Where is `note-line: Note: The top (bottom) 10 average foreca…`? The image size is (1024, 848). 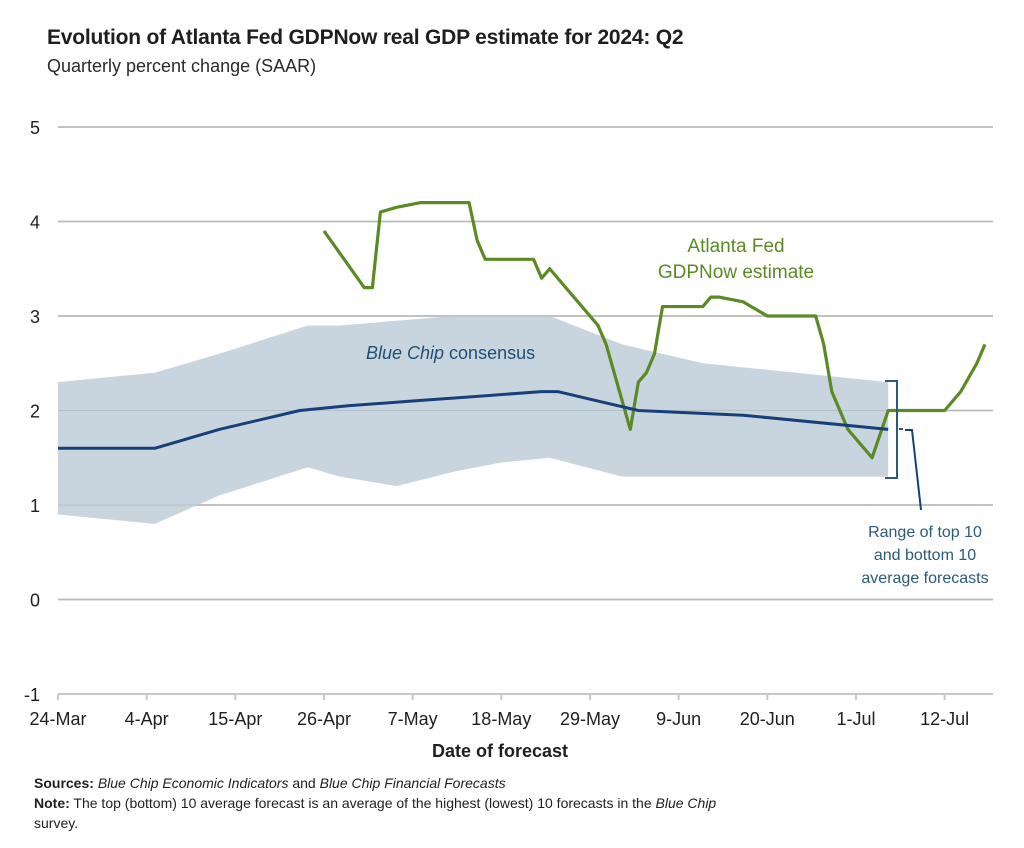
note-line: Note: The top (bottom) 10 average foreca… is located at coordinates (375, 803).